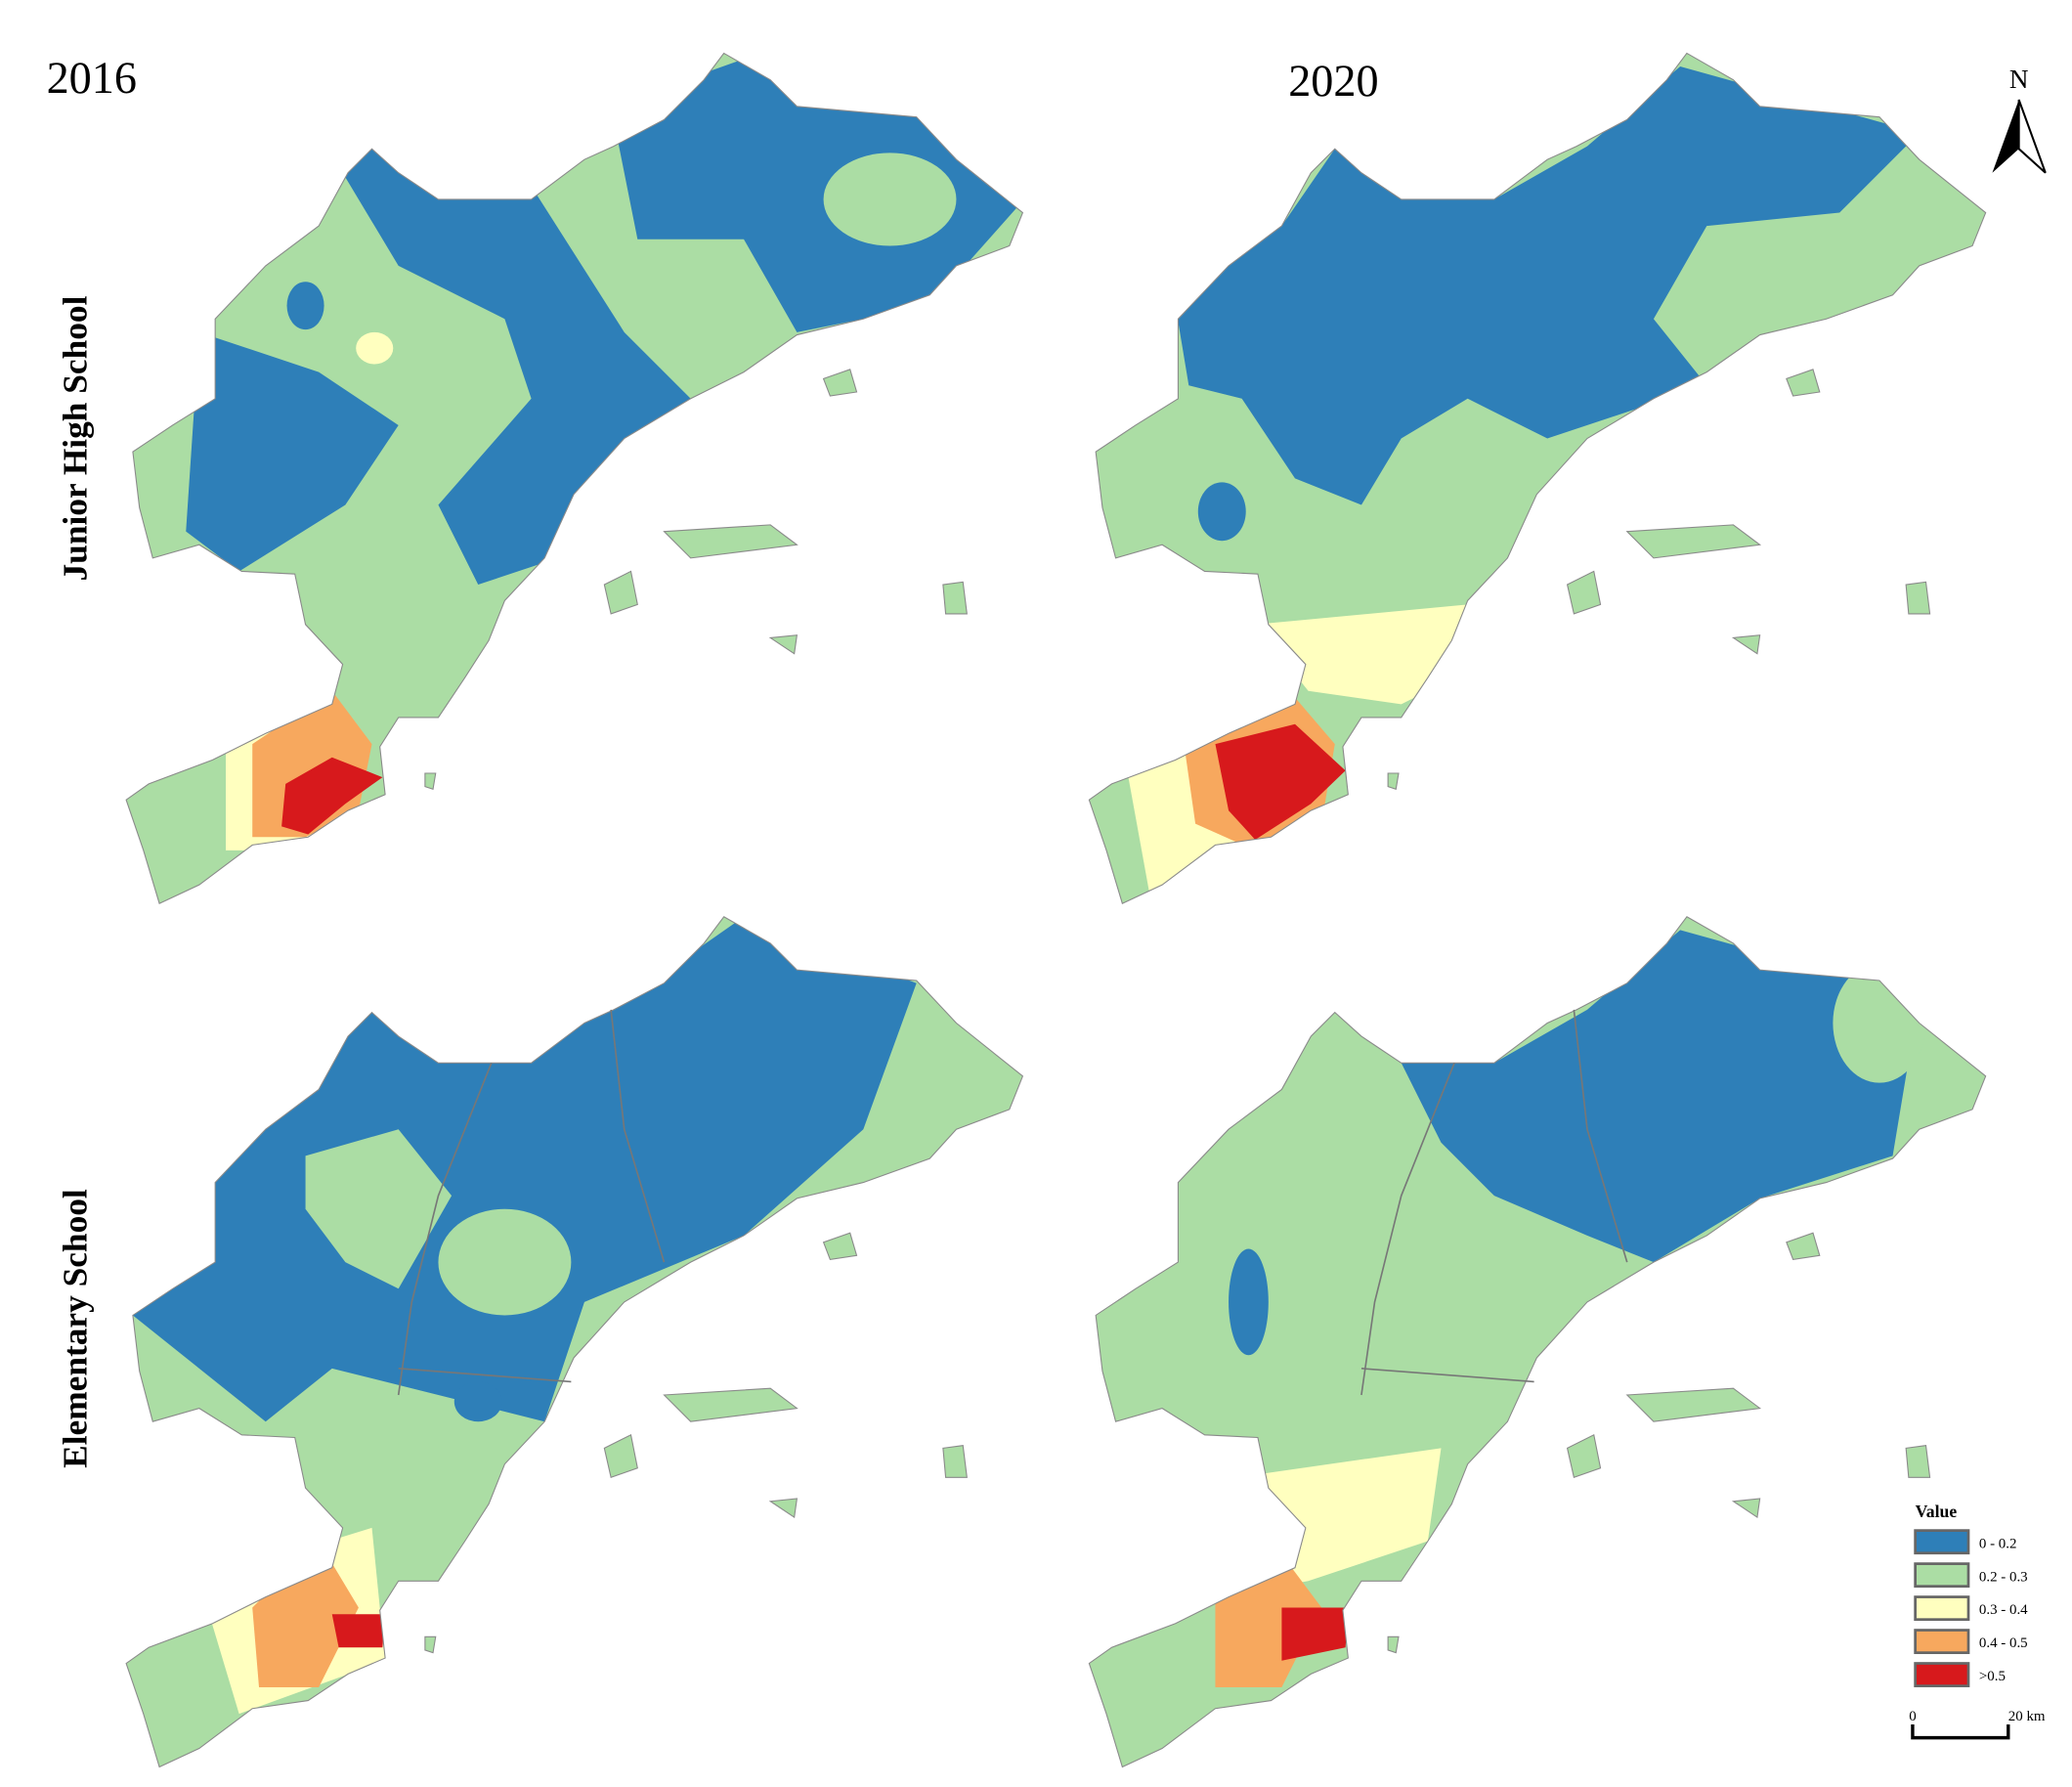  I want to click on legend-label: 0.4 - 0.5, so click(2003, 1643).